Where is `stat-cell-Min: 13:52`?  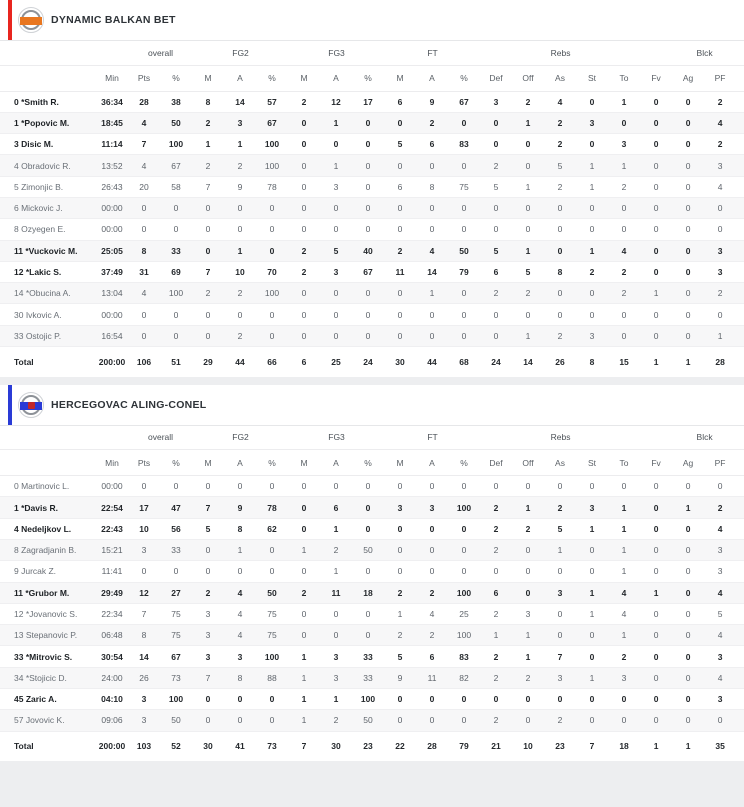 stat-cell-Min: 13:52 is located at coordinates (112, 165).